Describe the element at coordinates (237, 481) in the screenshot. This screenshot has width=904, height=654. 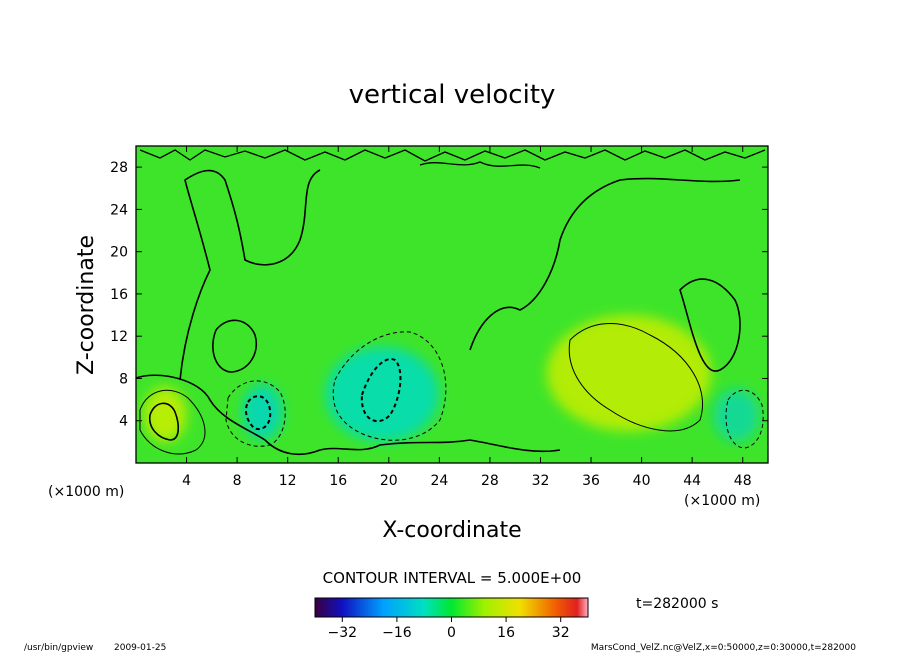
I see `x-tick-label: 8` at that location.